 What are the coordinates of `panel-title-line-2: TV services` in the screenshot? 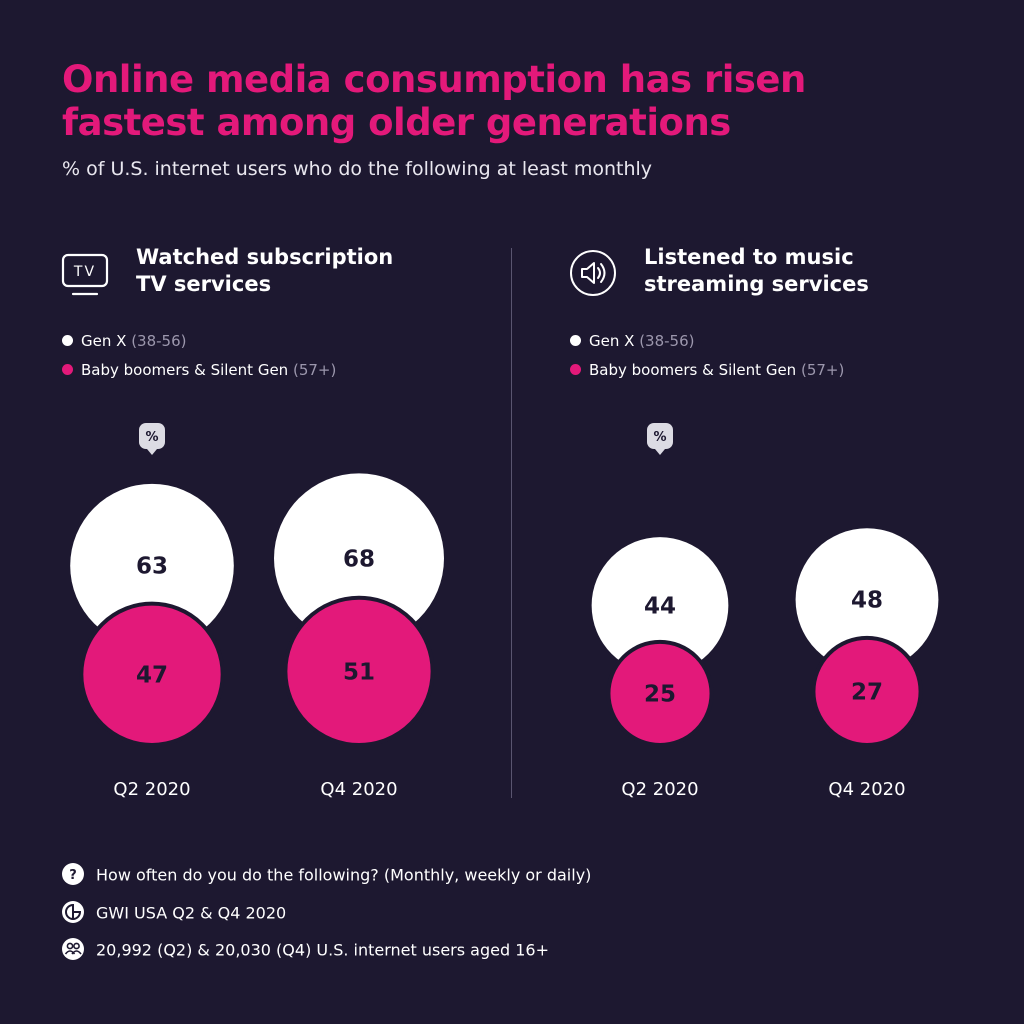 It's located at (204, 284).